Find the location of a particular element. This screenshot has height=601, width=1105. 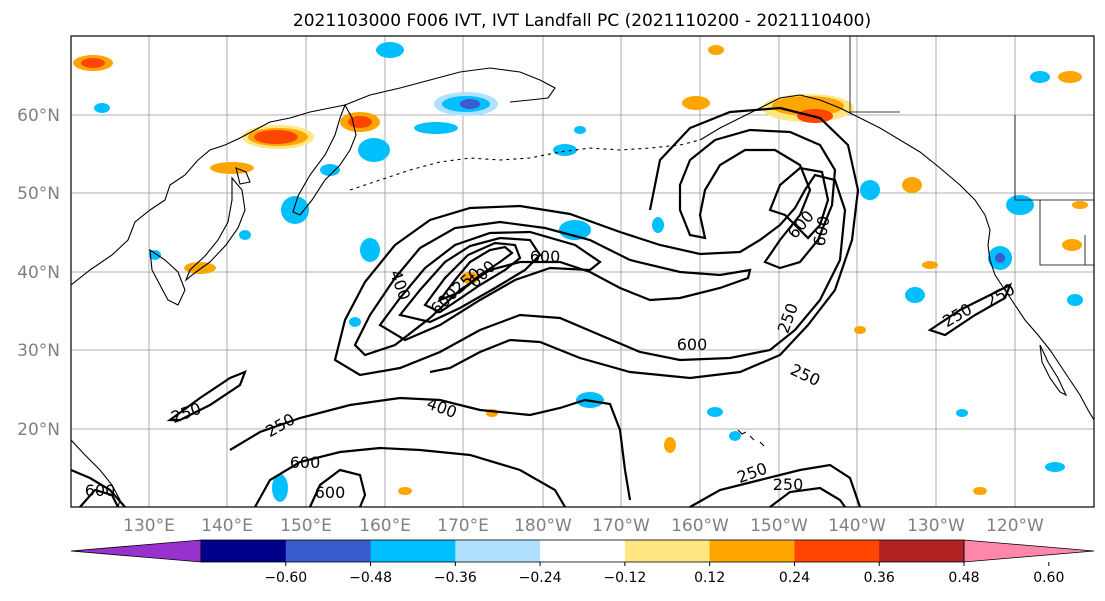

colorbar-tick-label: −0.24 is located at coordinates (540, 578).